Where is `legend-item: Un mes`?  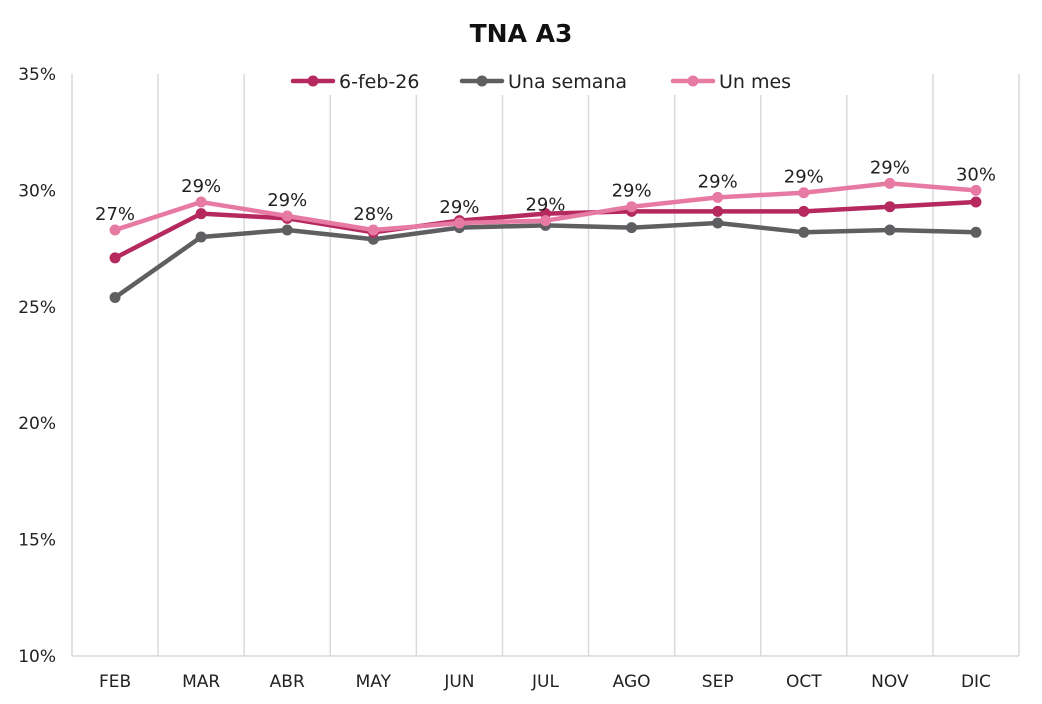 legend-item: Un mes is located at coordinates (762, 80).